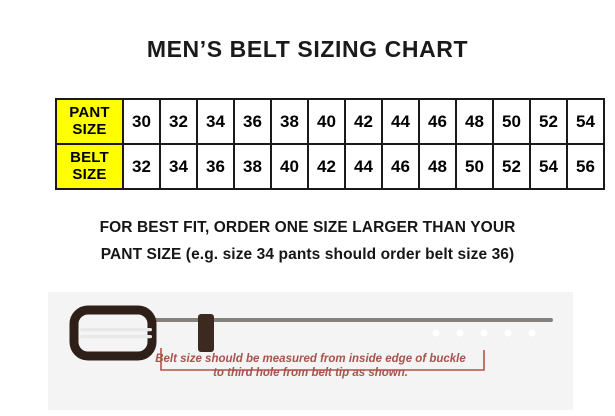  Describe the element at coordinates (548, 121) in the screenshot. I see `pant-size-cell: 52` at that location.